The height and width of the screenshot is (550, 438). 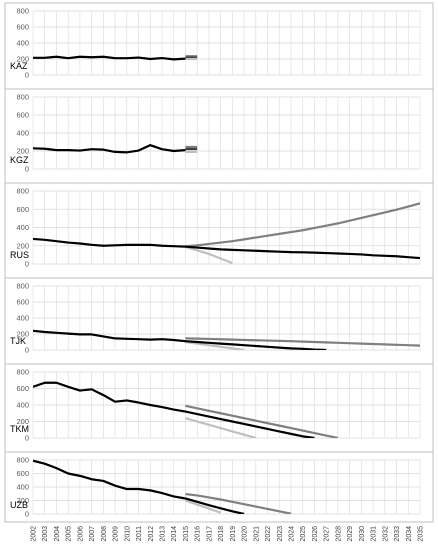 I want to click on x-tick-label: 2007, so click(x=92, y=534).